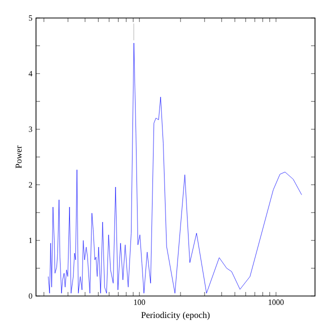  What do you see at coordinates (19, 157) in the screenshot?
I see `y-axis-title: Power` at bounding box center [19, 157].